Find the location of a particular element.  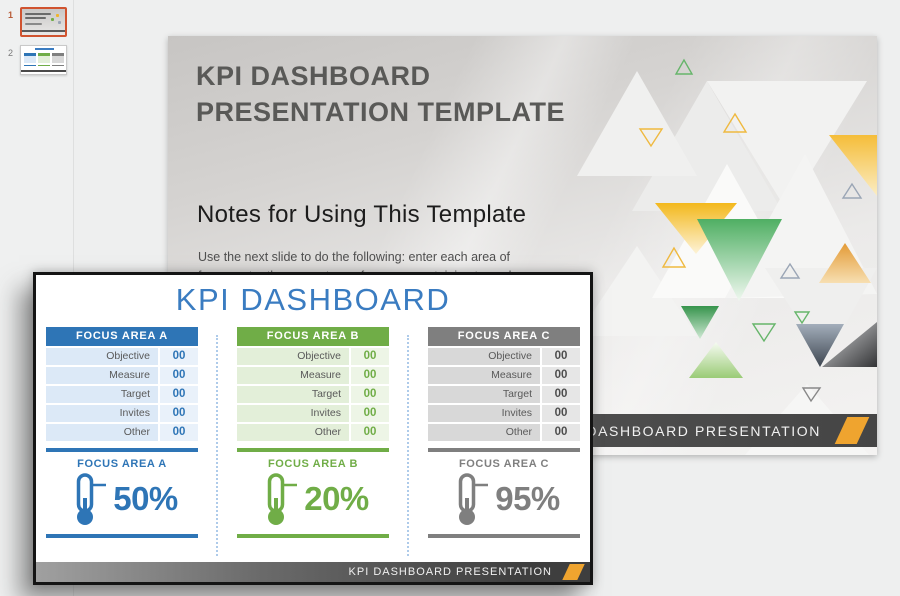

thumb2-table-b is located at coordinates (44, 58).